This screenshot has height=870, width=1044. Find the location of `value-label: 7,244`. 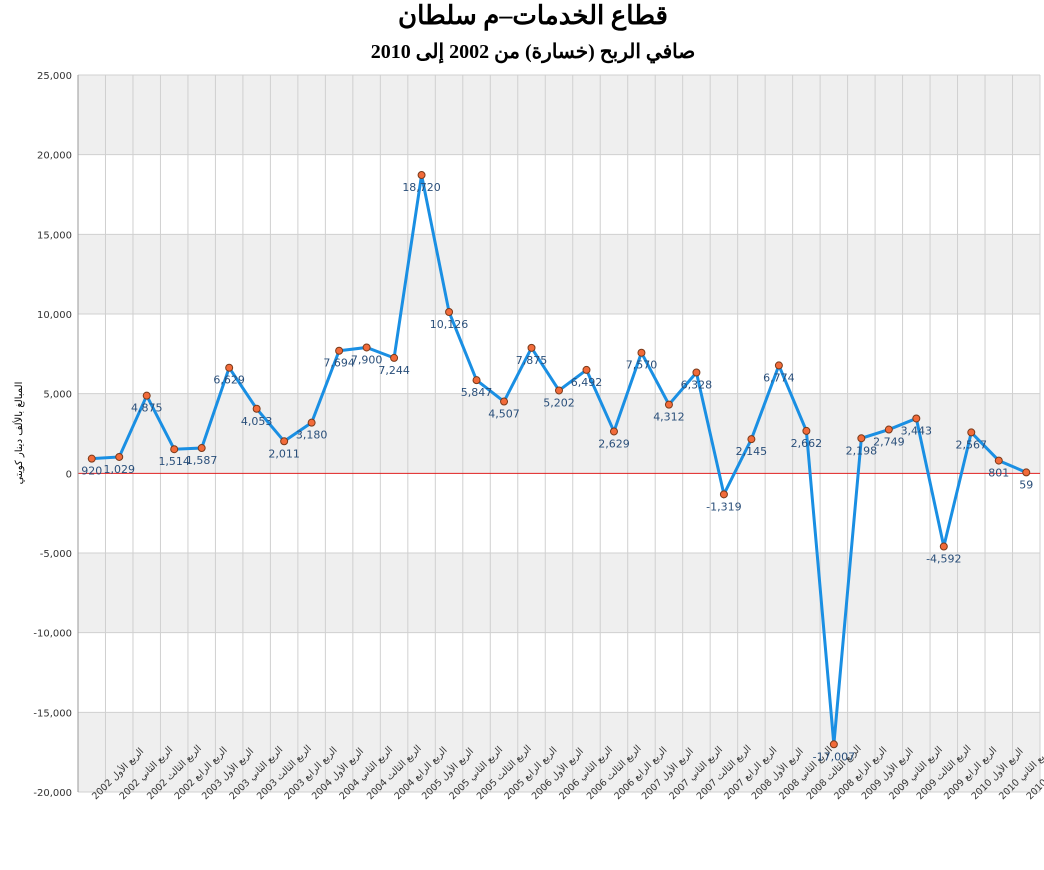

value-label: 7,244 is located at coordinates (394, 370).